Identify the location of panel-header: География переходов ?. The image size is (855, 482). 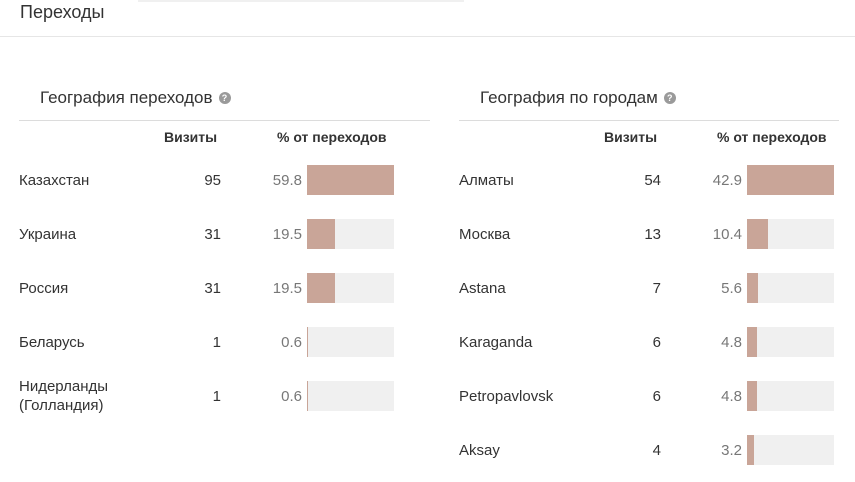
(224, 100).